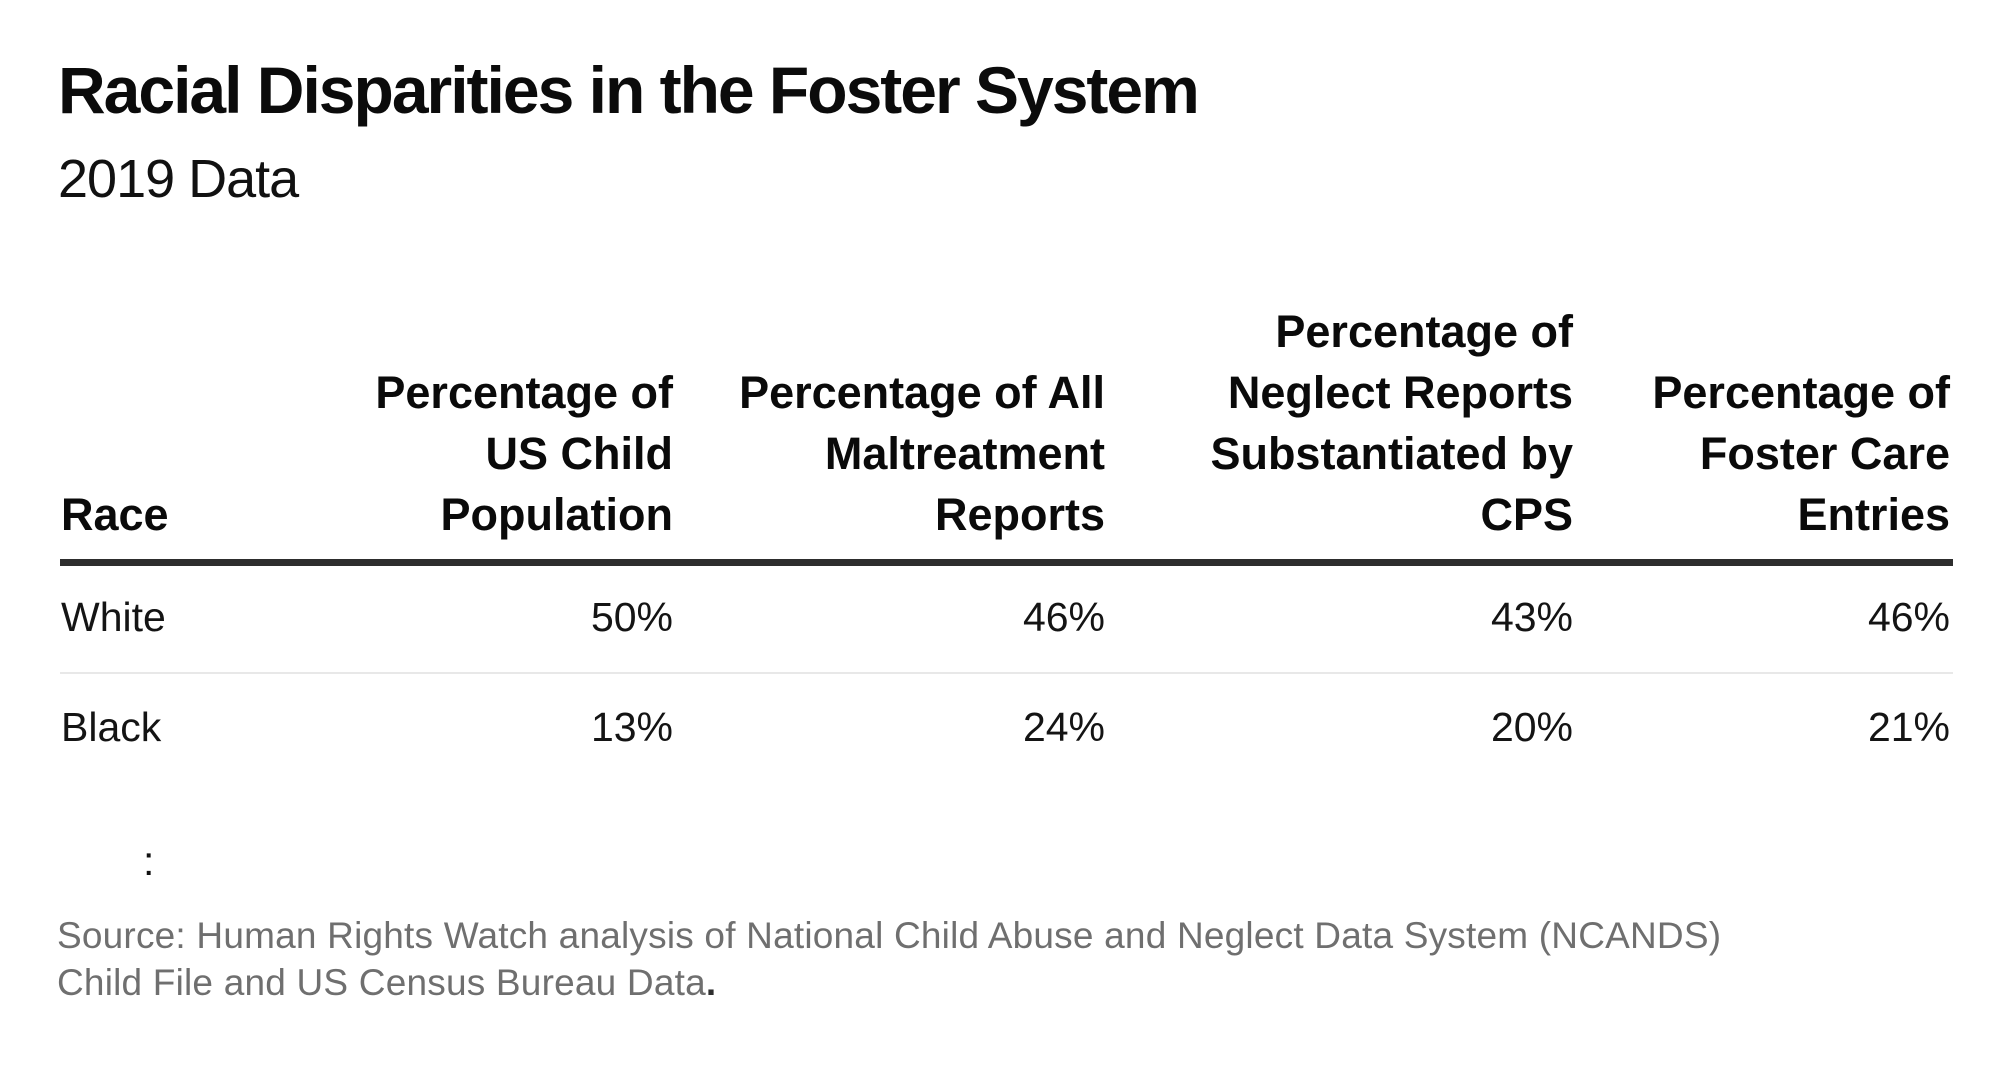  Describe the element at coordinates (210, 618) in the screenshot. I see `row-label: White` at that location.